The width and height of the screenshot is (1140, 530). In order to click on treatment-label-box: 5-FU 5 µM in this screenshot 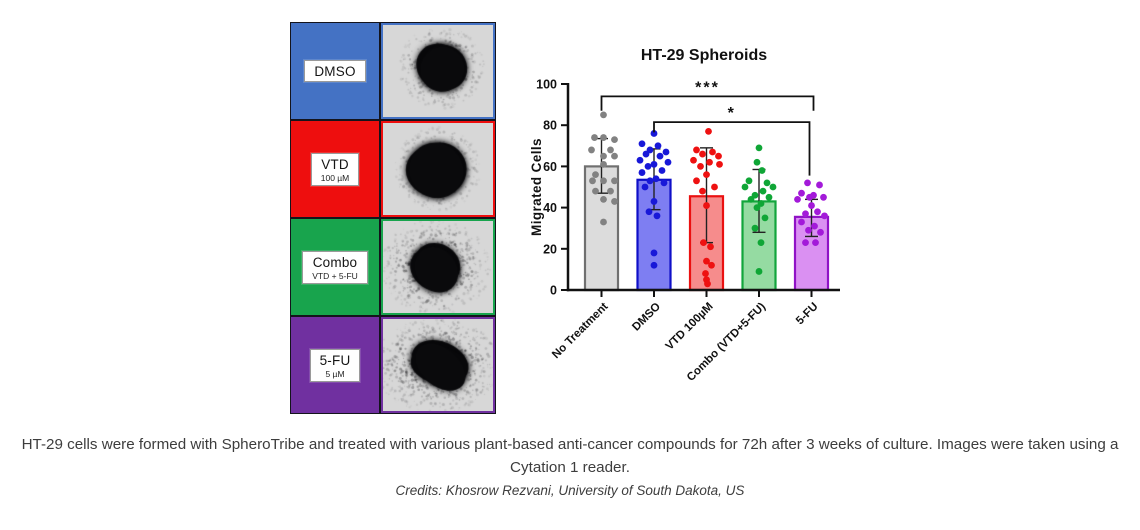, I will do `click(335, 365)`.